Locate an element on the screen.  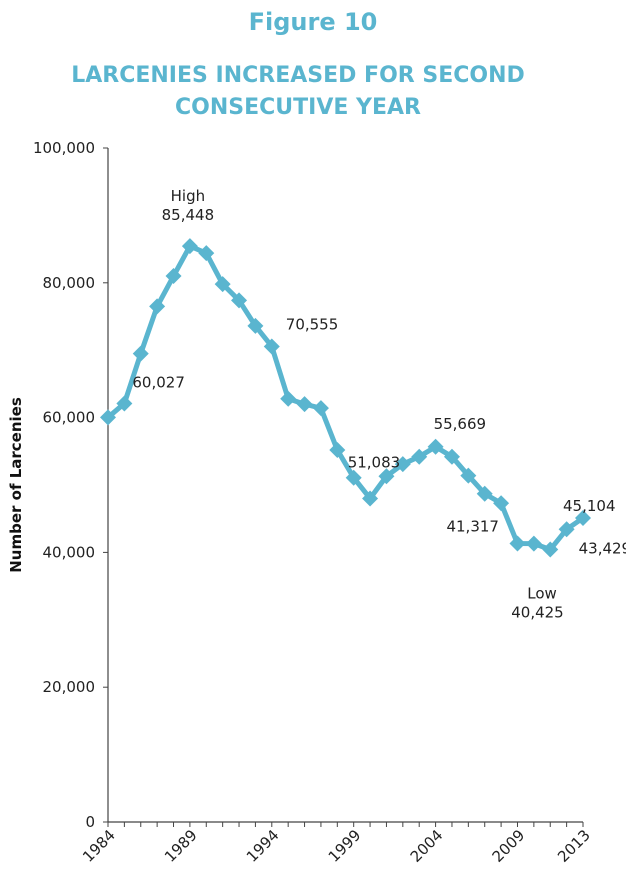
data-label: 60,027 is located at coordinates (158, 382).